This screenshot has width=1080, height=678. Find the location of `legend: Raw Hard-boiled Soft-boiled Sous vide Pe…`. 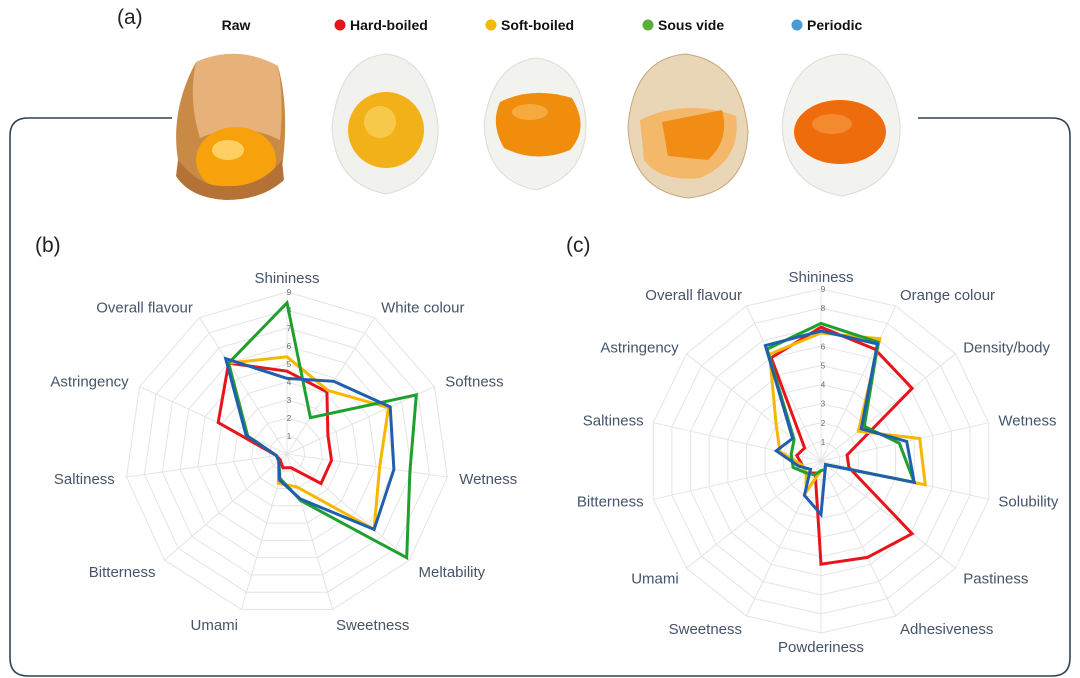

legend: Raw Hard-boiled Soft-boiled Sous vide Pe… is located at coordinates (542, 25).